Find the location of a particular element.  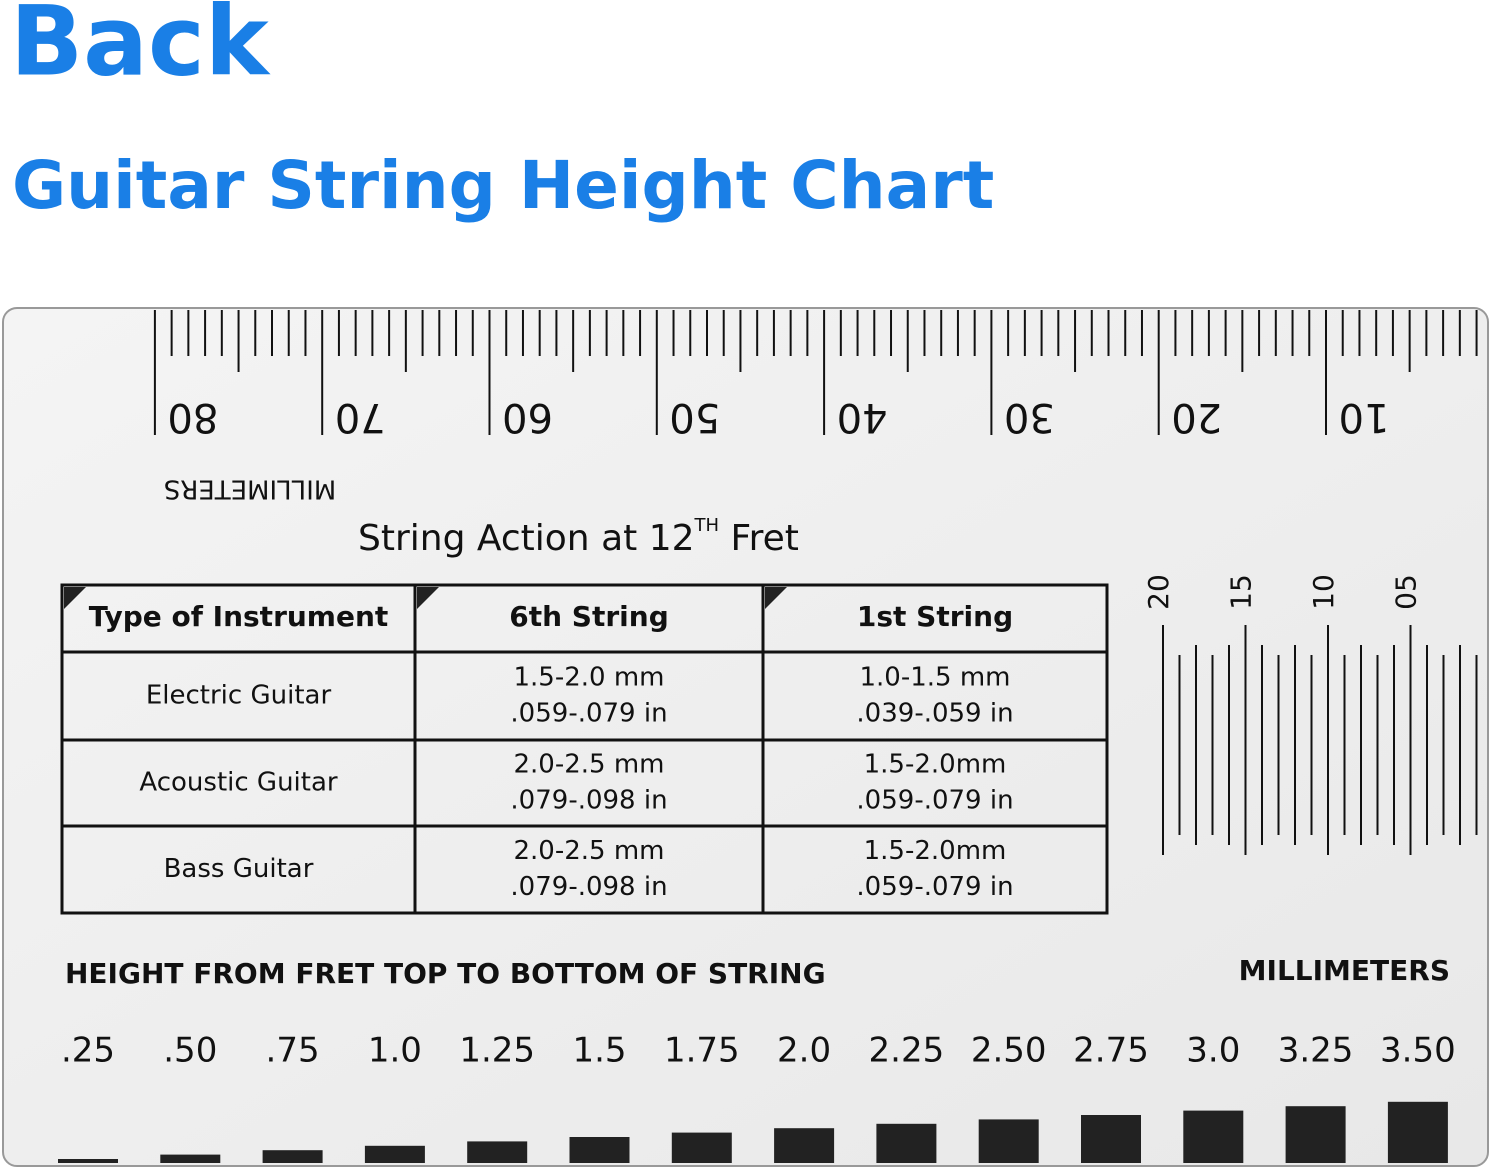

scale-label: 15 is located at coordinates (1241, 592).